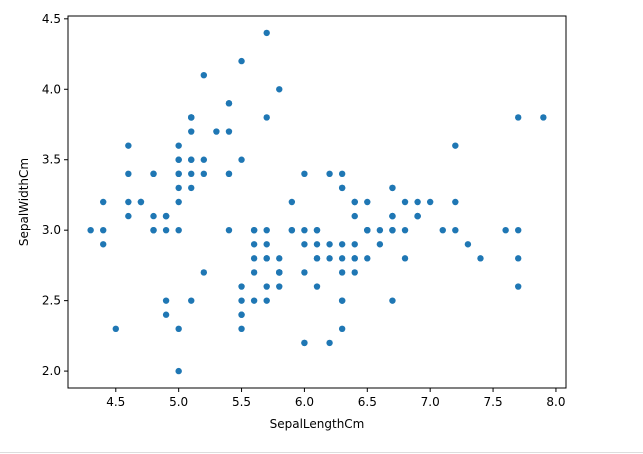 Image resolution: width=643 pixels, height=454 pixels. Describe the element at coordinates (304, 402) in the screenshot. I see `x-tick-label: 6.0` at that location.